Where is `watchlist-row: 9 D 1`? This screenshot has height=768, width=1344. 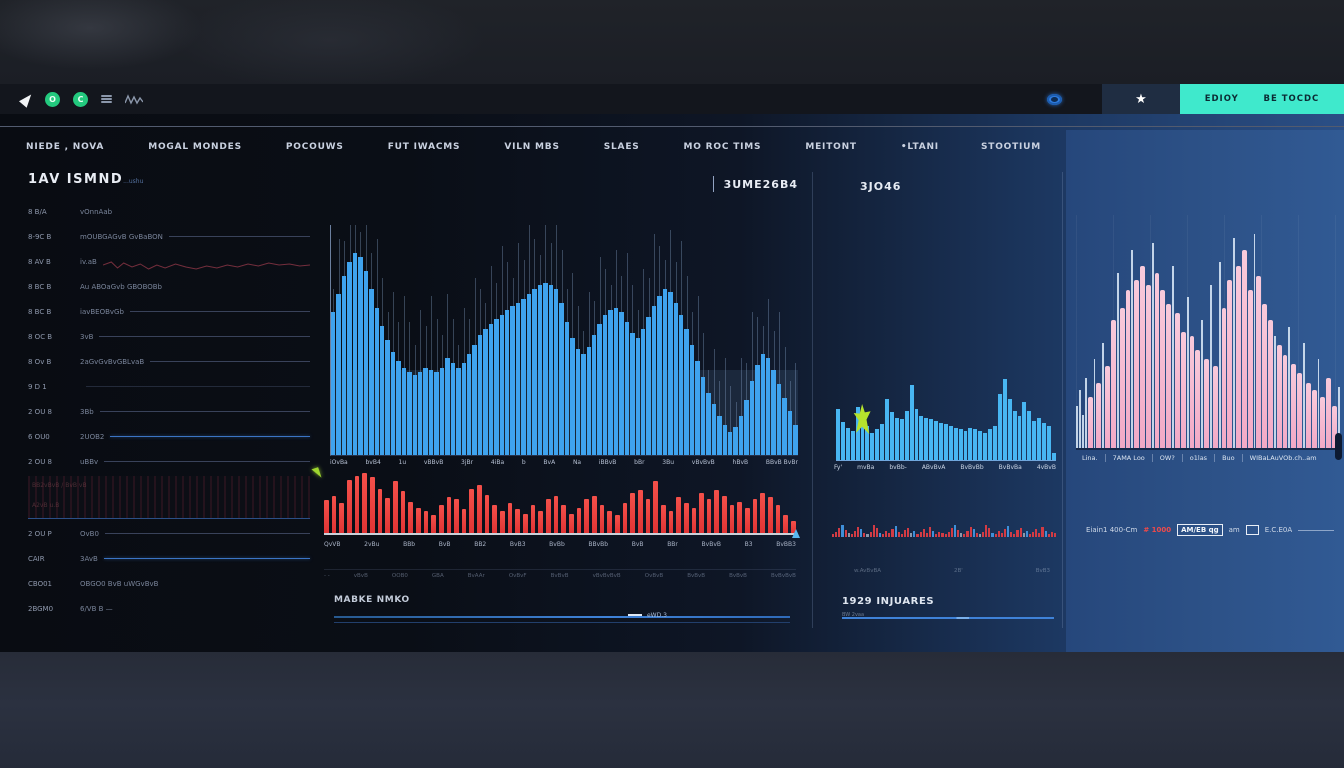 watchlist-row: 9 D 1 is located at coordinates (169, 386).